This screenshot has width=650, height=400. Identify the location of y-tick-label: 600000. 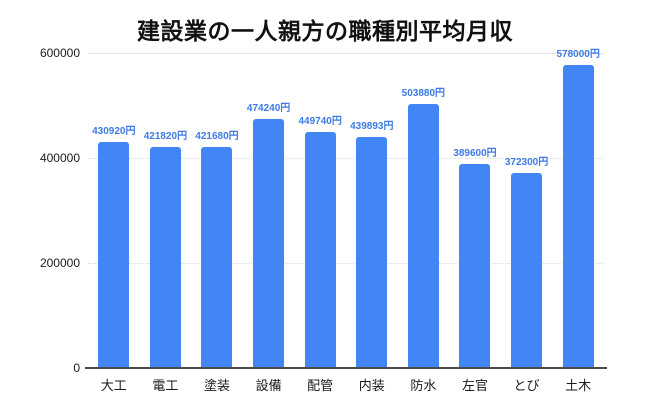
(59, 53).